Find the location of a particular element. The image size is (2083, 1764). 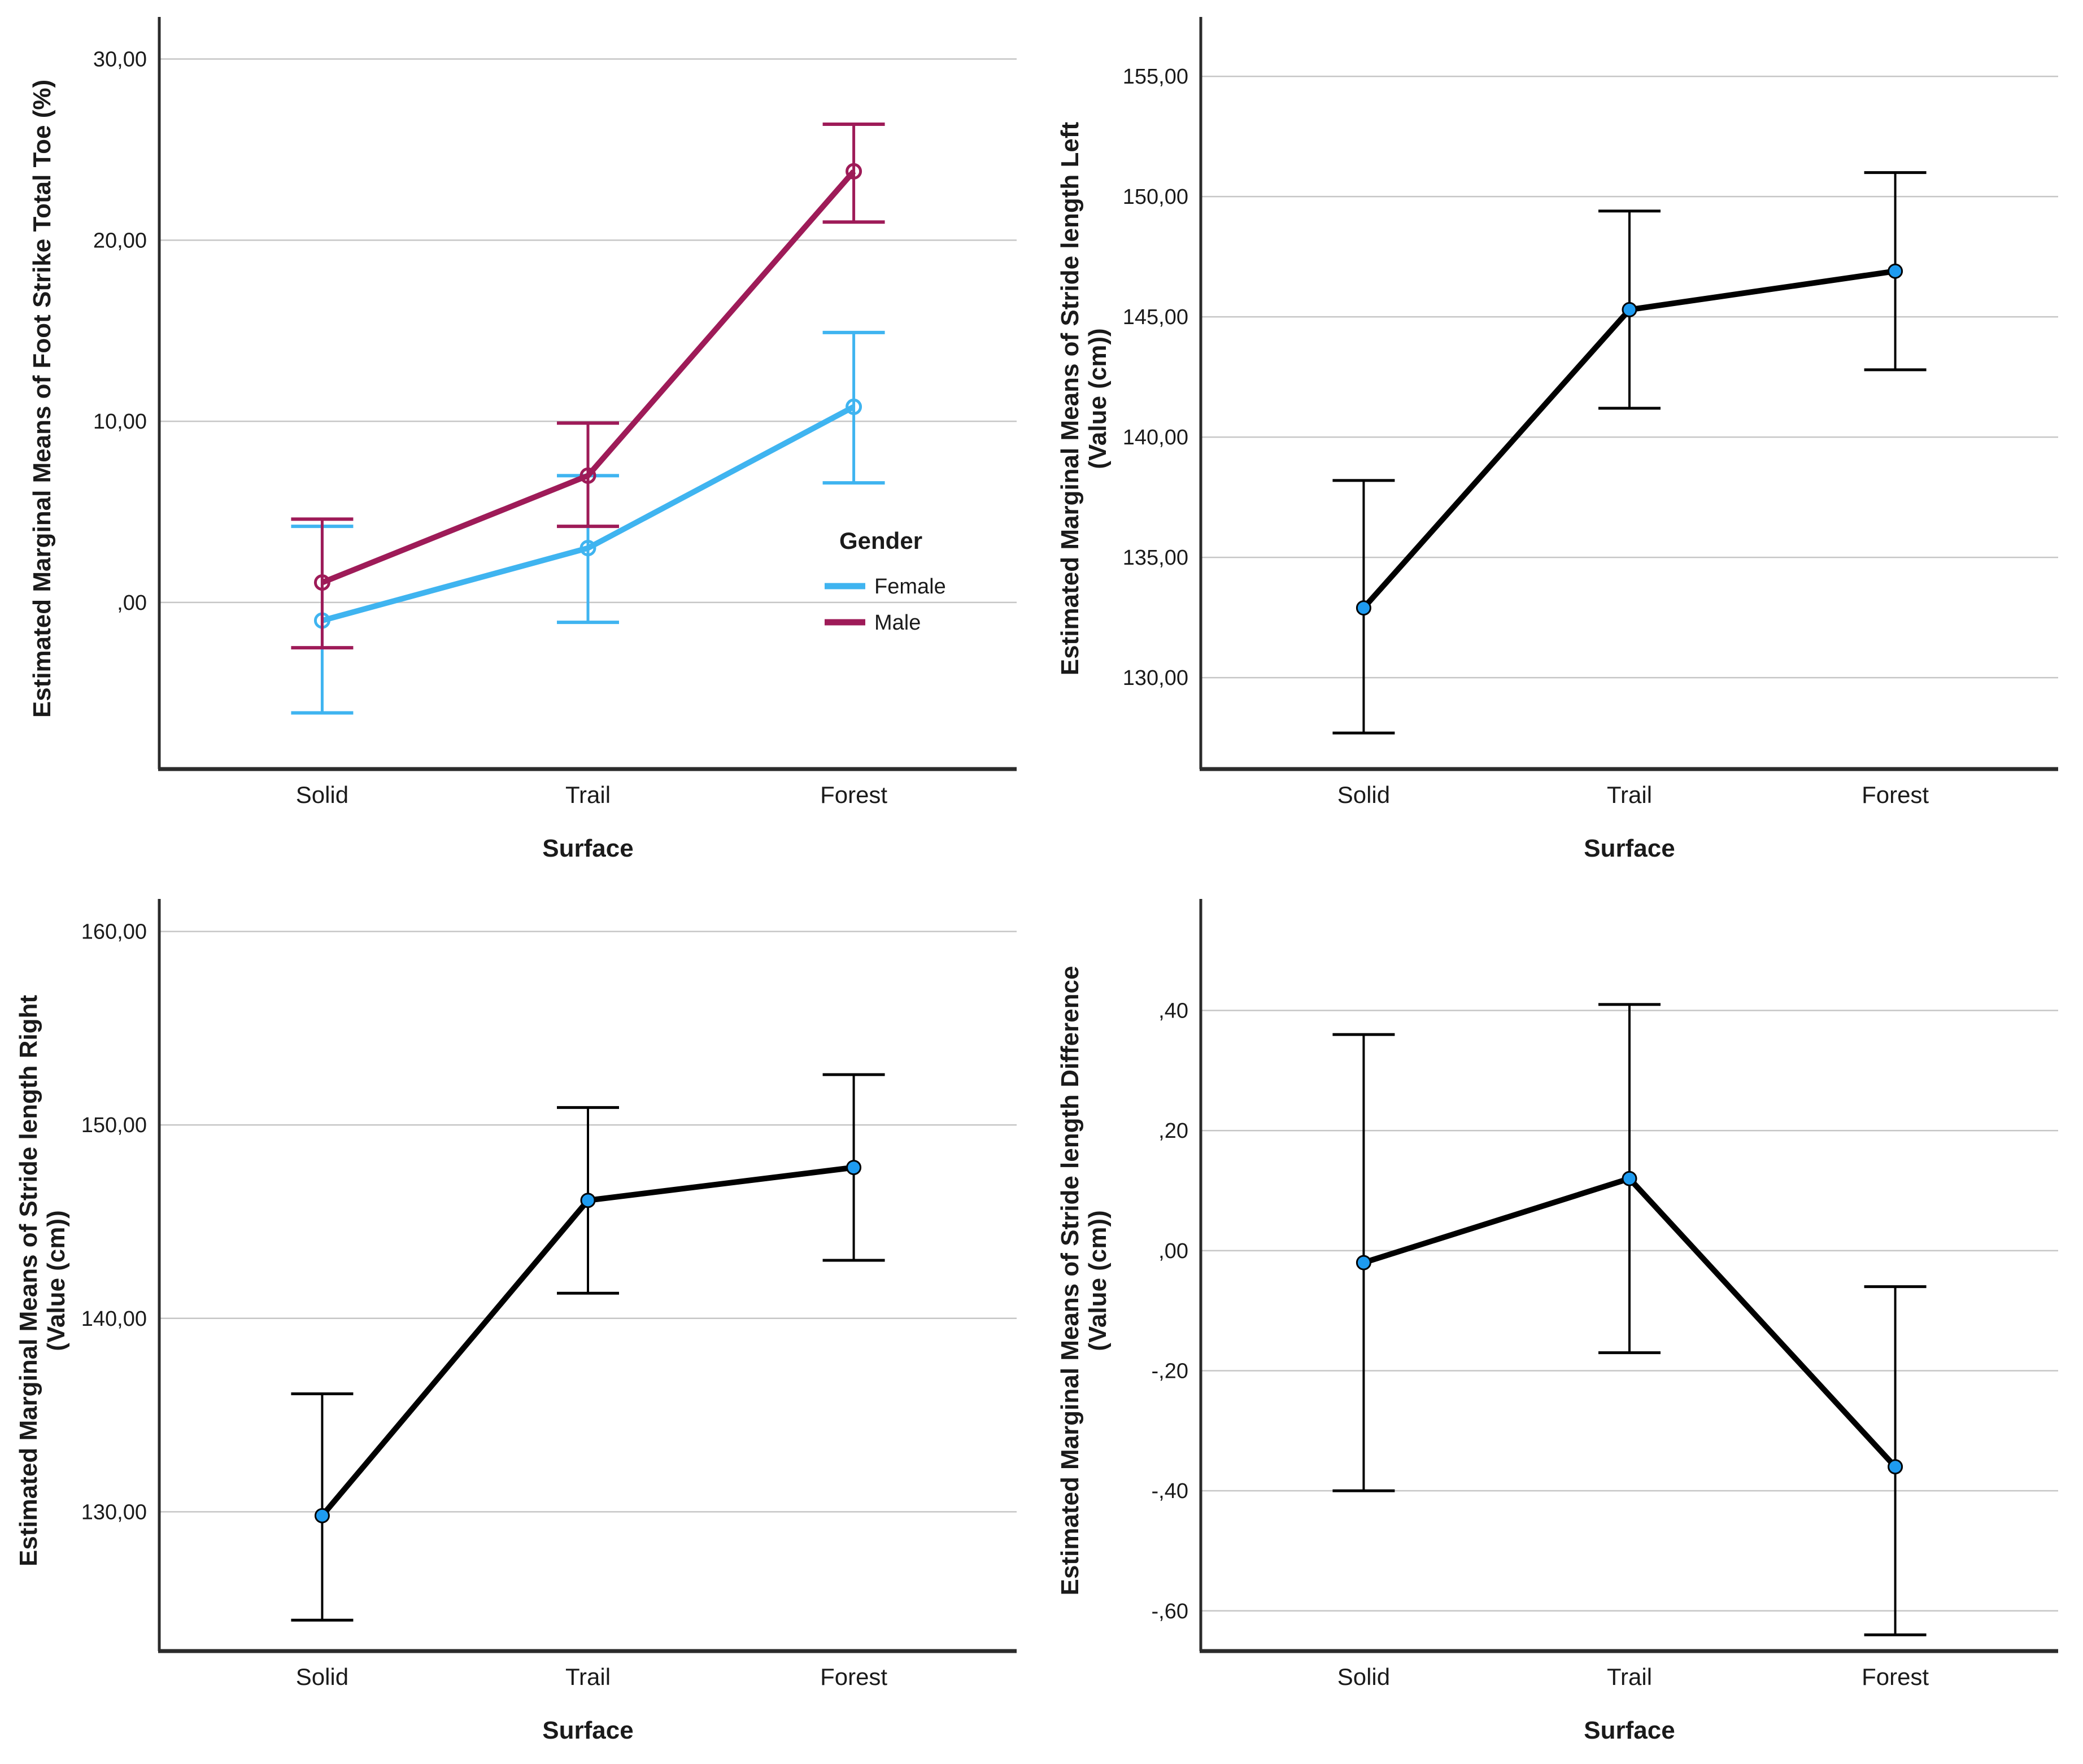

y-tick-label: -,40 is located at coordinates (1170, 1491).